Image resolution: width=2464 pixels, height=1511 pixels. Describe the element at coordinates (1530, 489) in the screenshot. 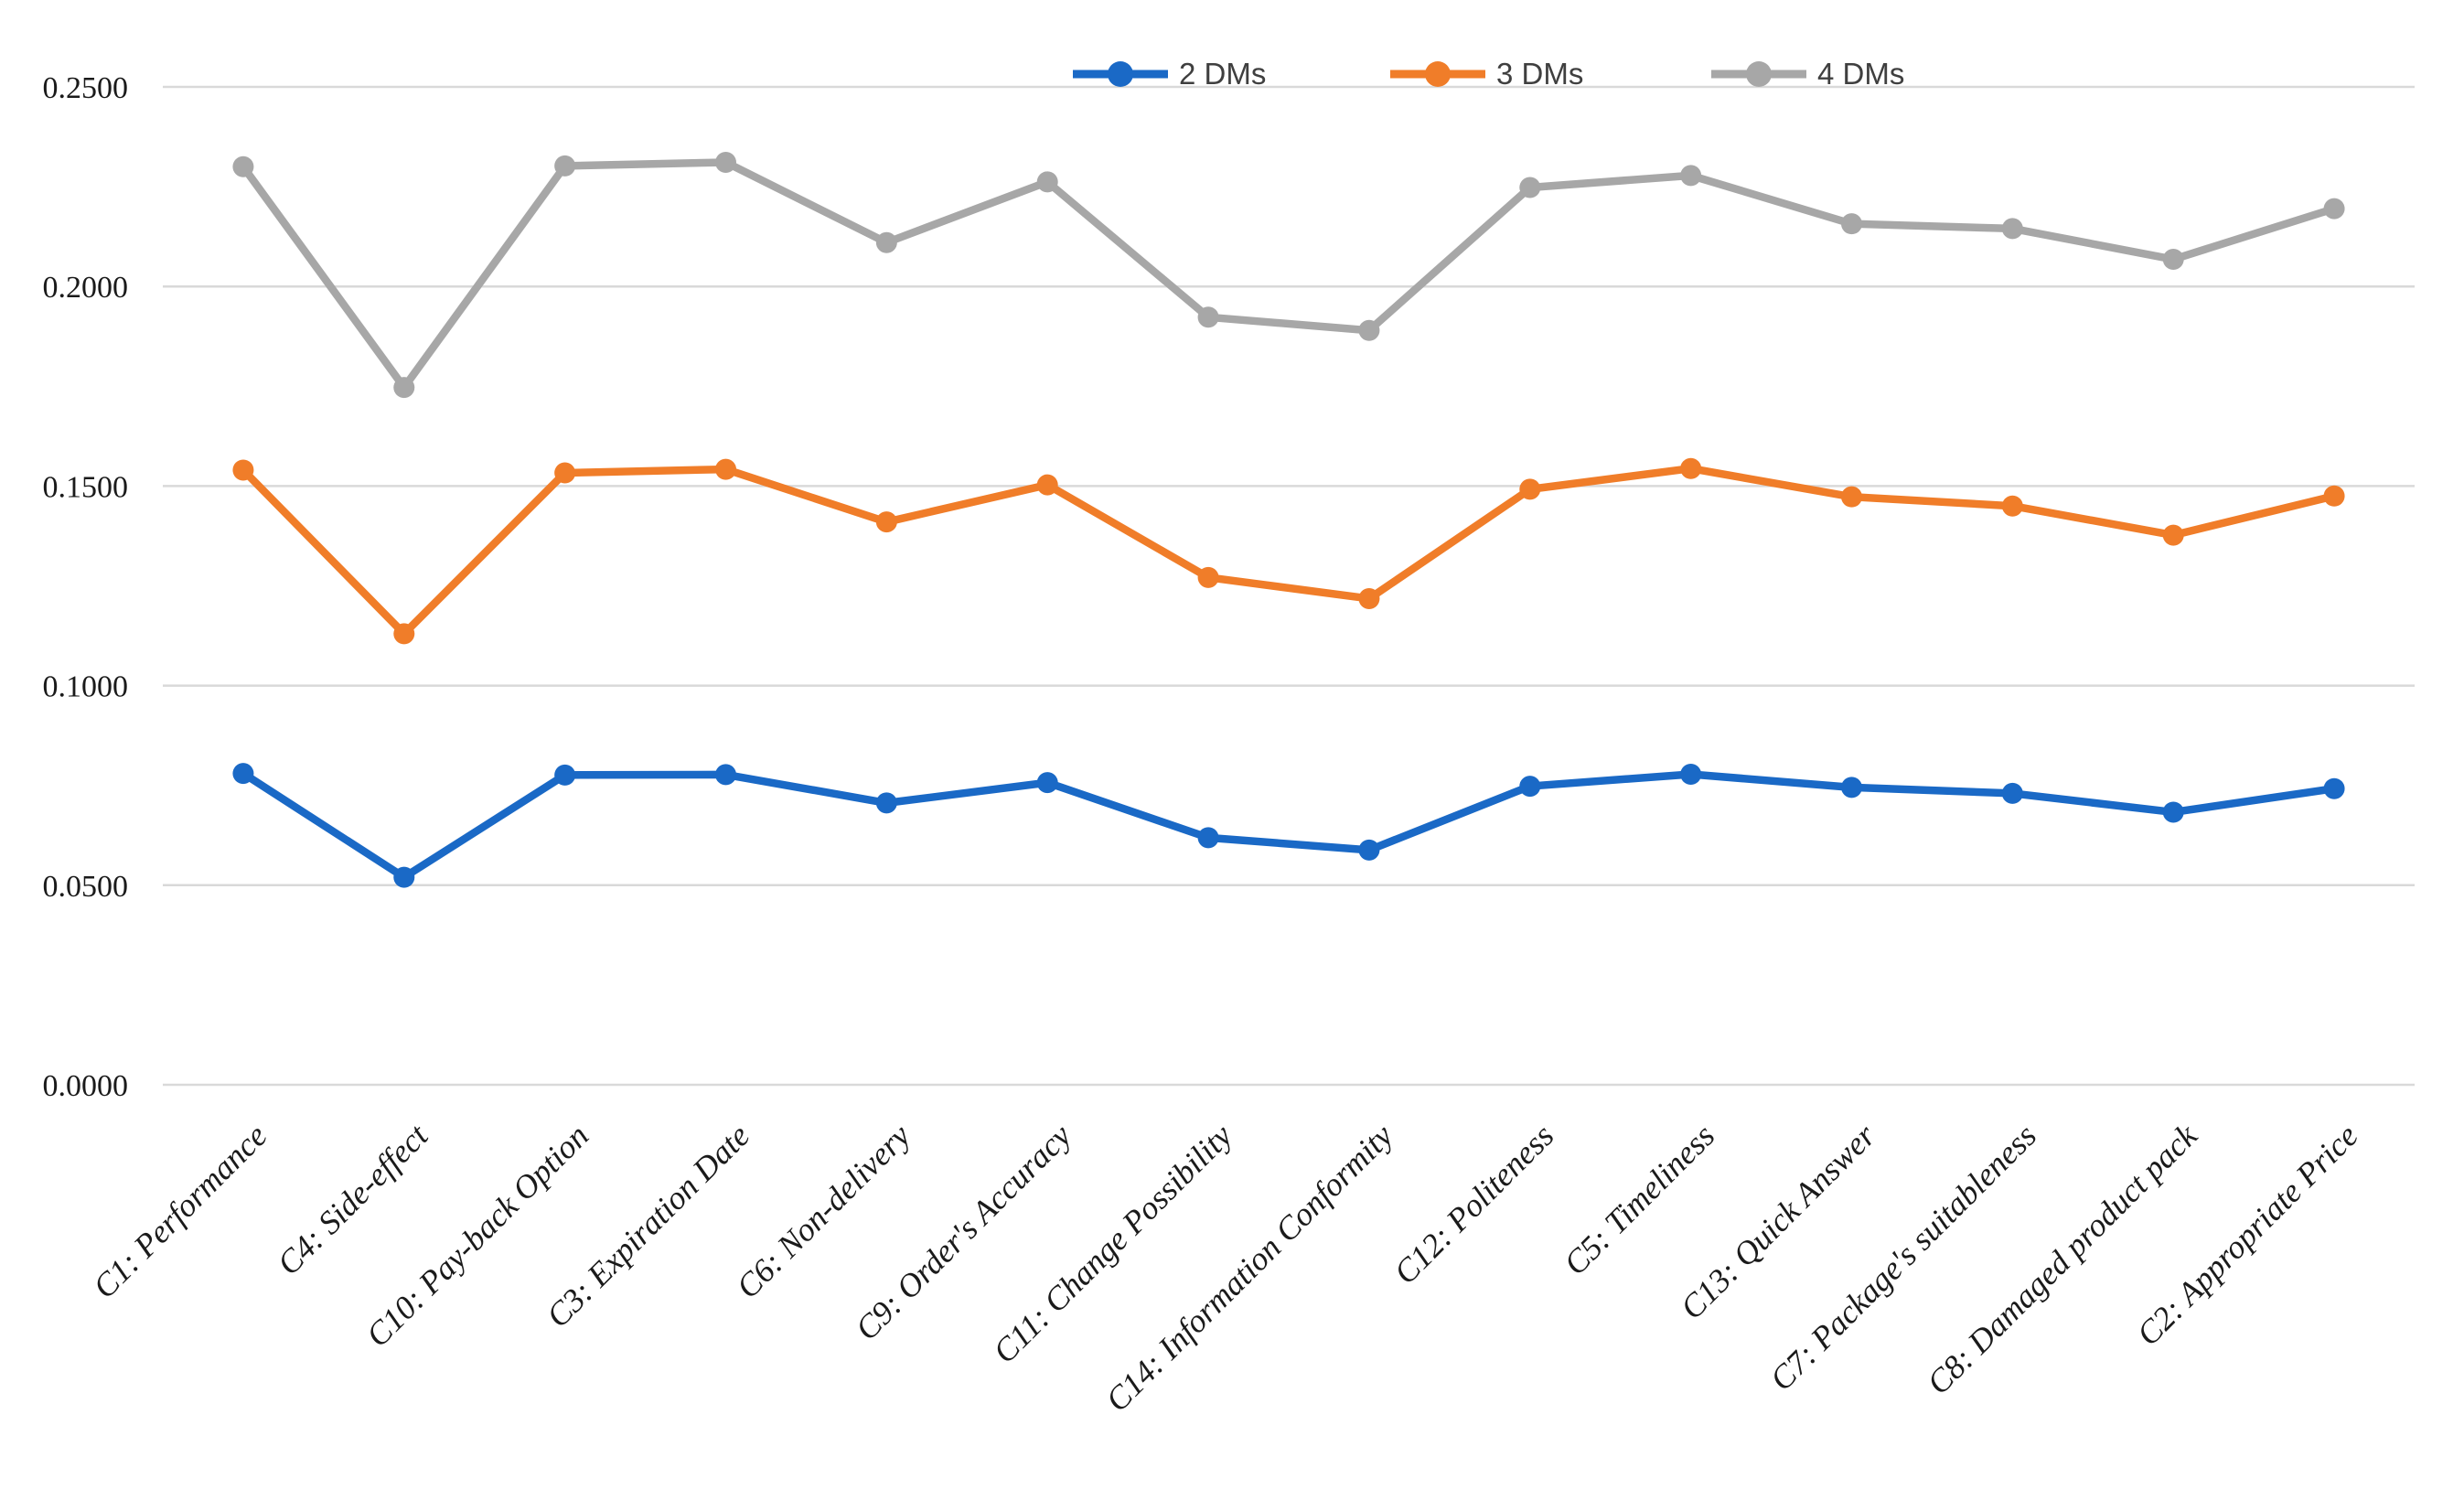

I see `data-point-3-dms-c12-politeness` at that location.